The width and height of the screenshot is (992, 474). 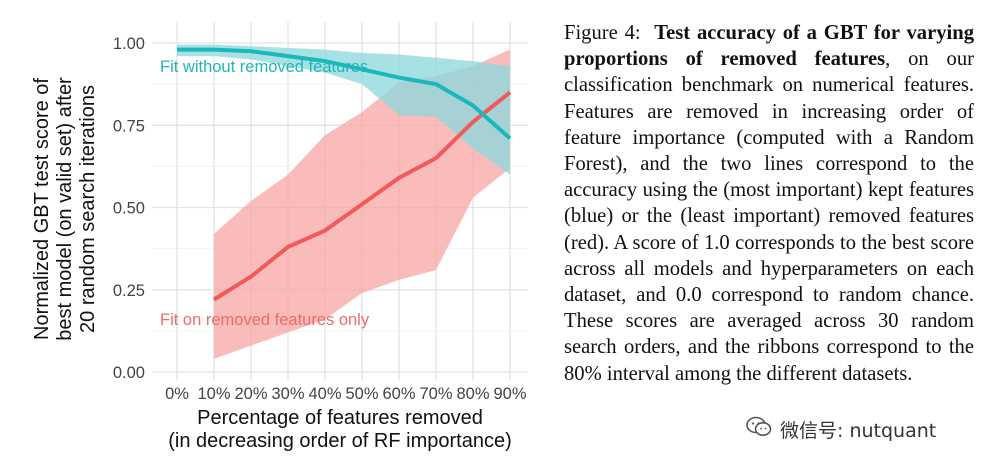 What do you see at coordinates (250, 394) in the screenshot?
I see `x-tick-label: 20%` at bounding box center [250, 394].